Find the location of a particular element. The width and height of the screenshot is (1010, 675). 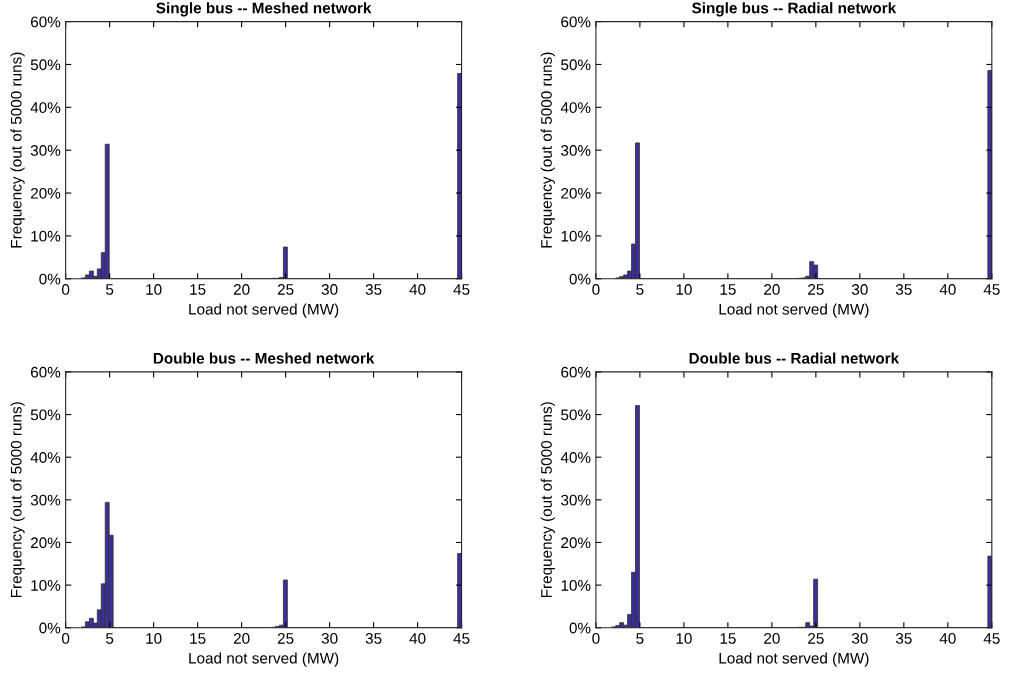

chart-title: Double bus -- Radial network is located at coordinates (794, 358).